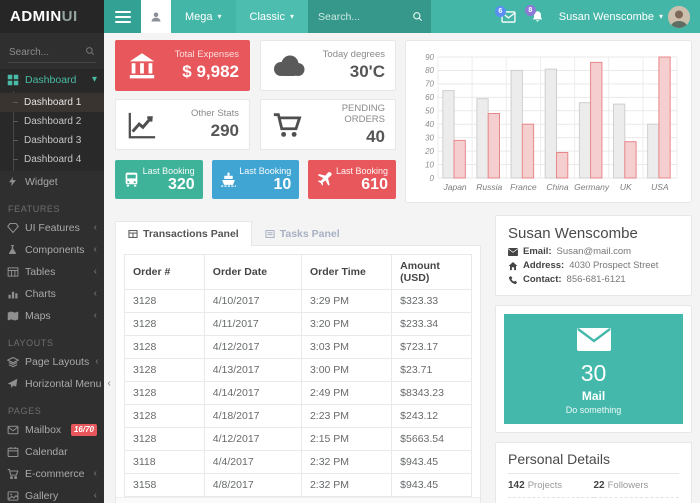 This screenshot has height=503, width=700. I want to click on sidebar-item-mailbox: Mailbox 16/70, so click(52, 430).